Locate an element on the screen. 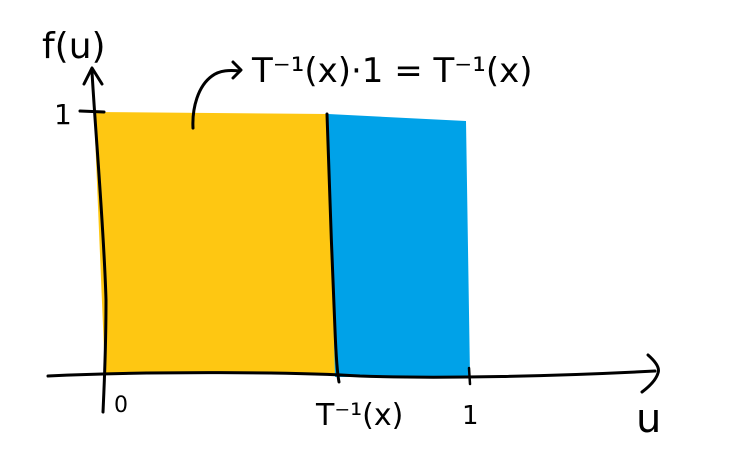 The image size is (731, 460). y-axis-line is located at coordinates (99, 242).